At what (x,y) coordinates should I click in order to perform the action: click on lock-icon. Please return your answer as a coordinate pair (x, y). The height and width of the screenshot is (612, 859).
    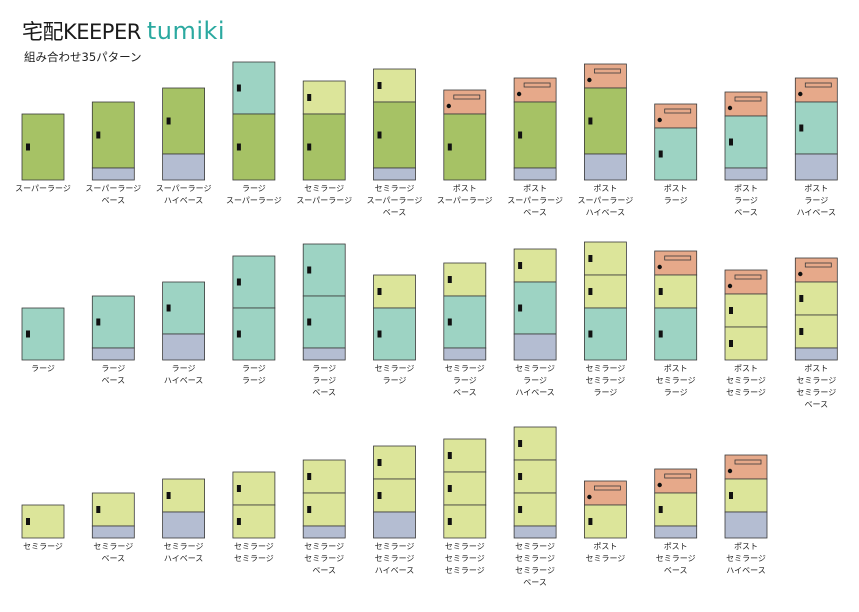
    Looking at the image, I should click on (448, 106).